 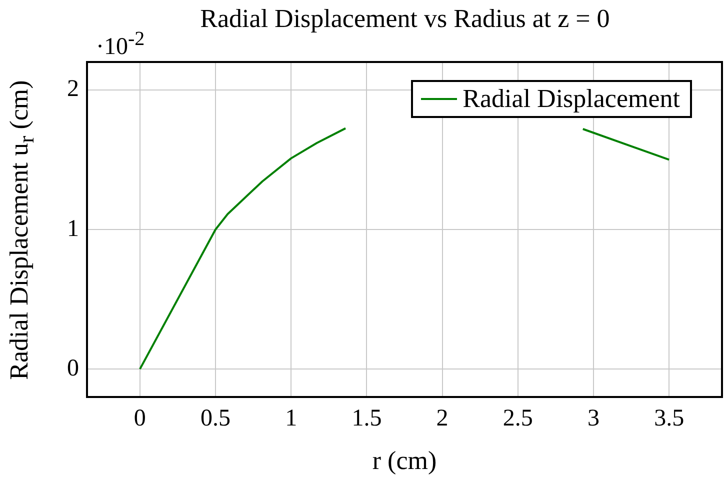 What do you see at coordinates (405, 18) in the screenshot?
I see `chart-title: Radial Displacement vs Radius at z = 0` at bounding box center [405, 18].